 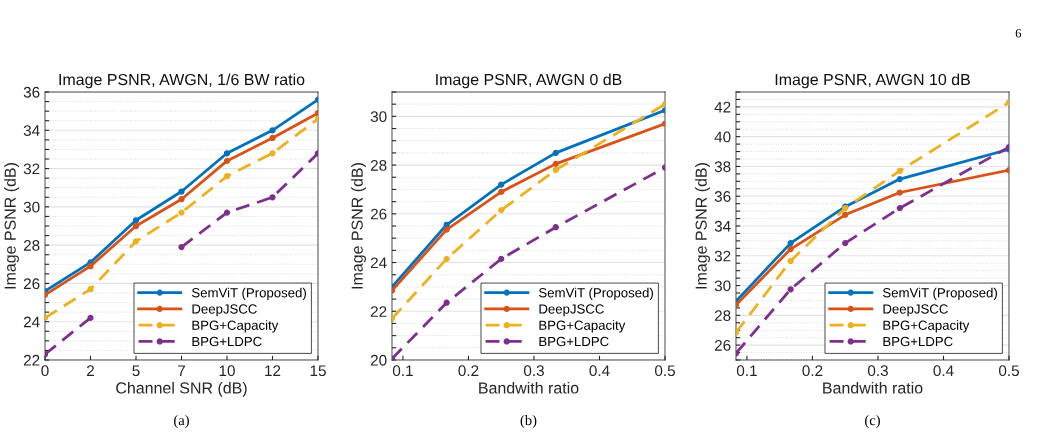 What do you see at coordinates (722, 137) in the screenshot?
I see `y-tick-label: 40` at bounding box center [722, 137].